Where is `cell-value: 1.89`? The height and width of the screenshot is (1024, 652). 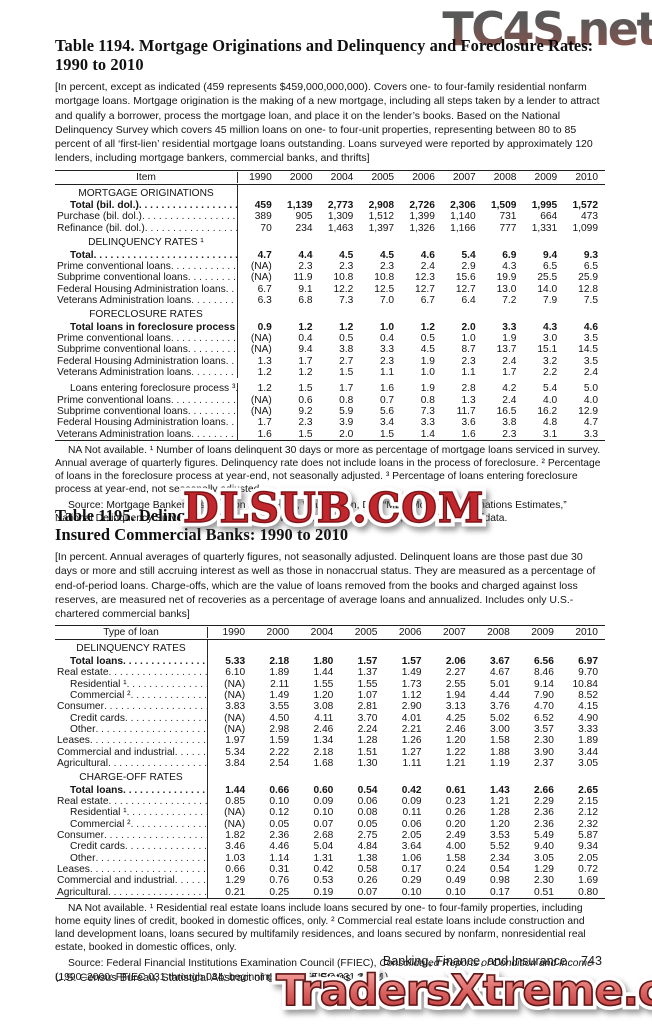
cell-value: 1.89 is located at coordinates (279, 673).